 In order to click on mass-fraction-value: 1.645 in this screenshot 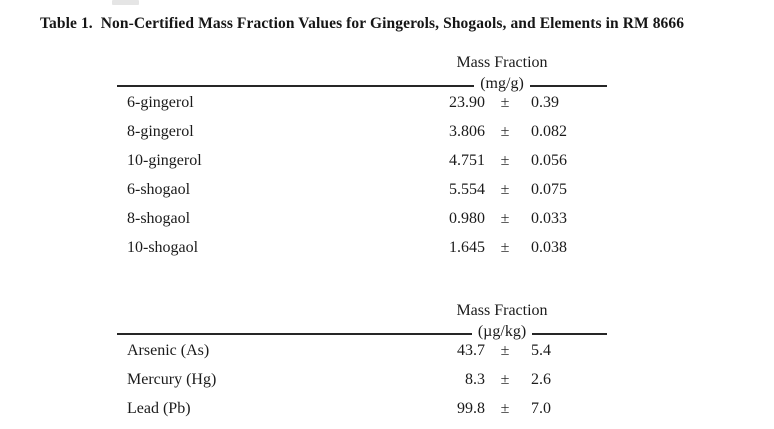, I will do `click(467, 247)`.